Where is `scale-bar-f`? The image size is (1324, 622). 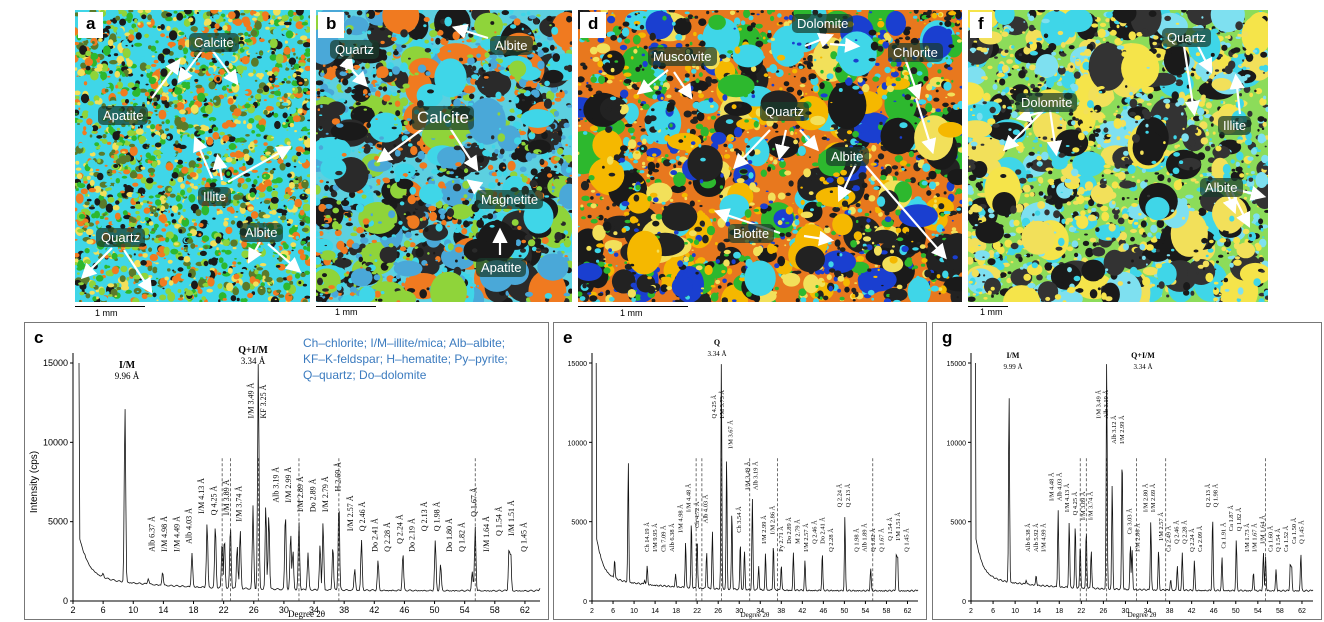 scale-bar-f is located at coordinates (988, 306).